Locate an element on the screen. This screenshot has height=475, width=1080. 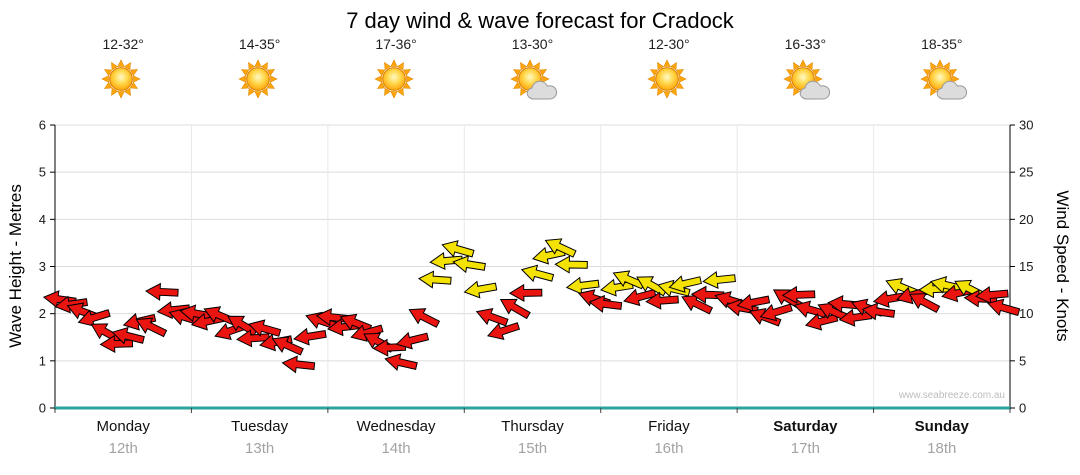
day-header-saturday: 16-33° is located at coordinates (805, 70).